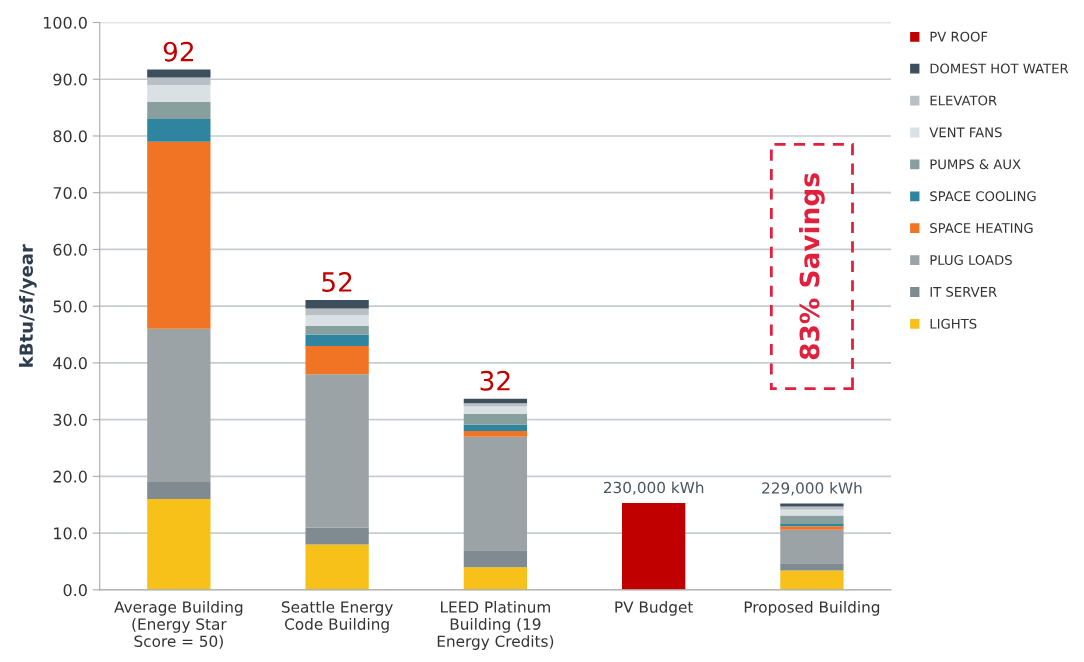 This screenshot has height=662, width=1084. What do you see at coordinates (70, 533) in the screenshot?
I see `y-tick-label: 10.0` at bounding box center [70, 533].